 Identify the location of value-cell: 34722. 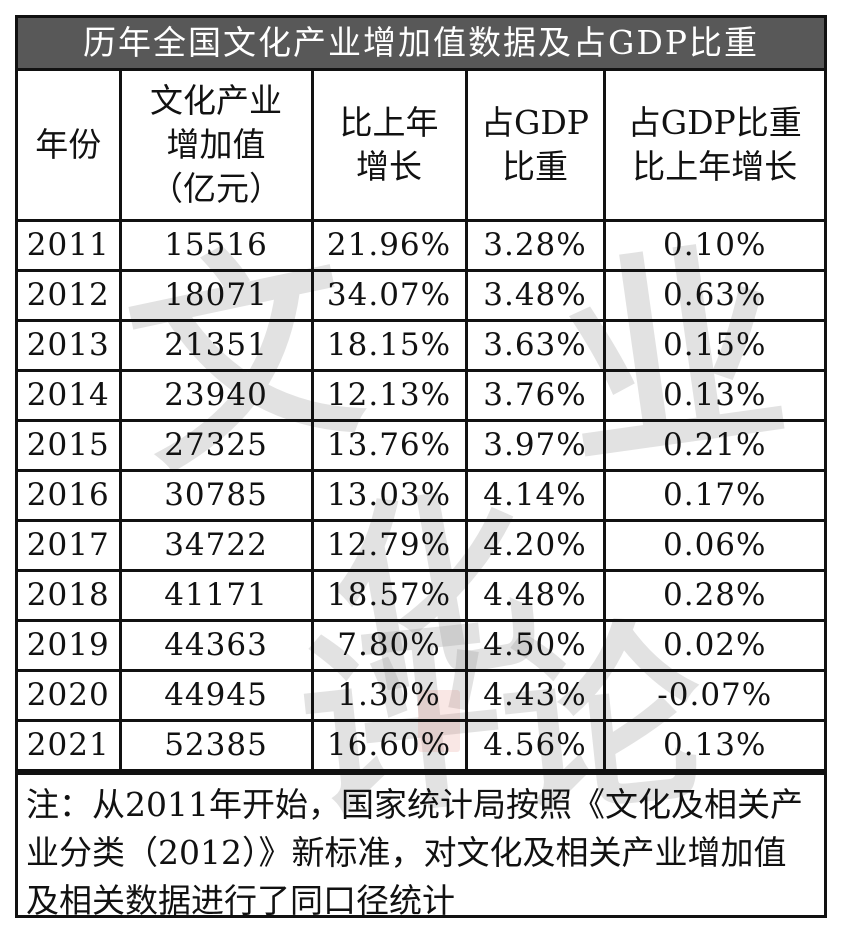
(216, 545).